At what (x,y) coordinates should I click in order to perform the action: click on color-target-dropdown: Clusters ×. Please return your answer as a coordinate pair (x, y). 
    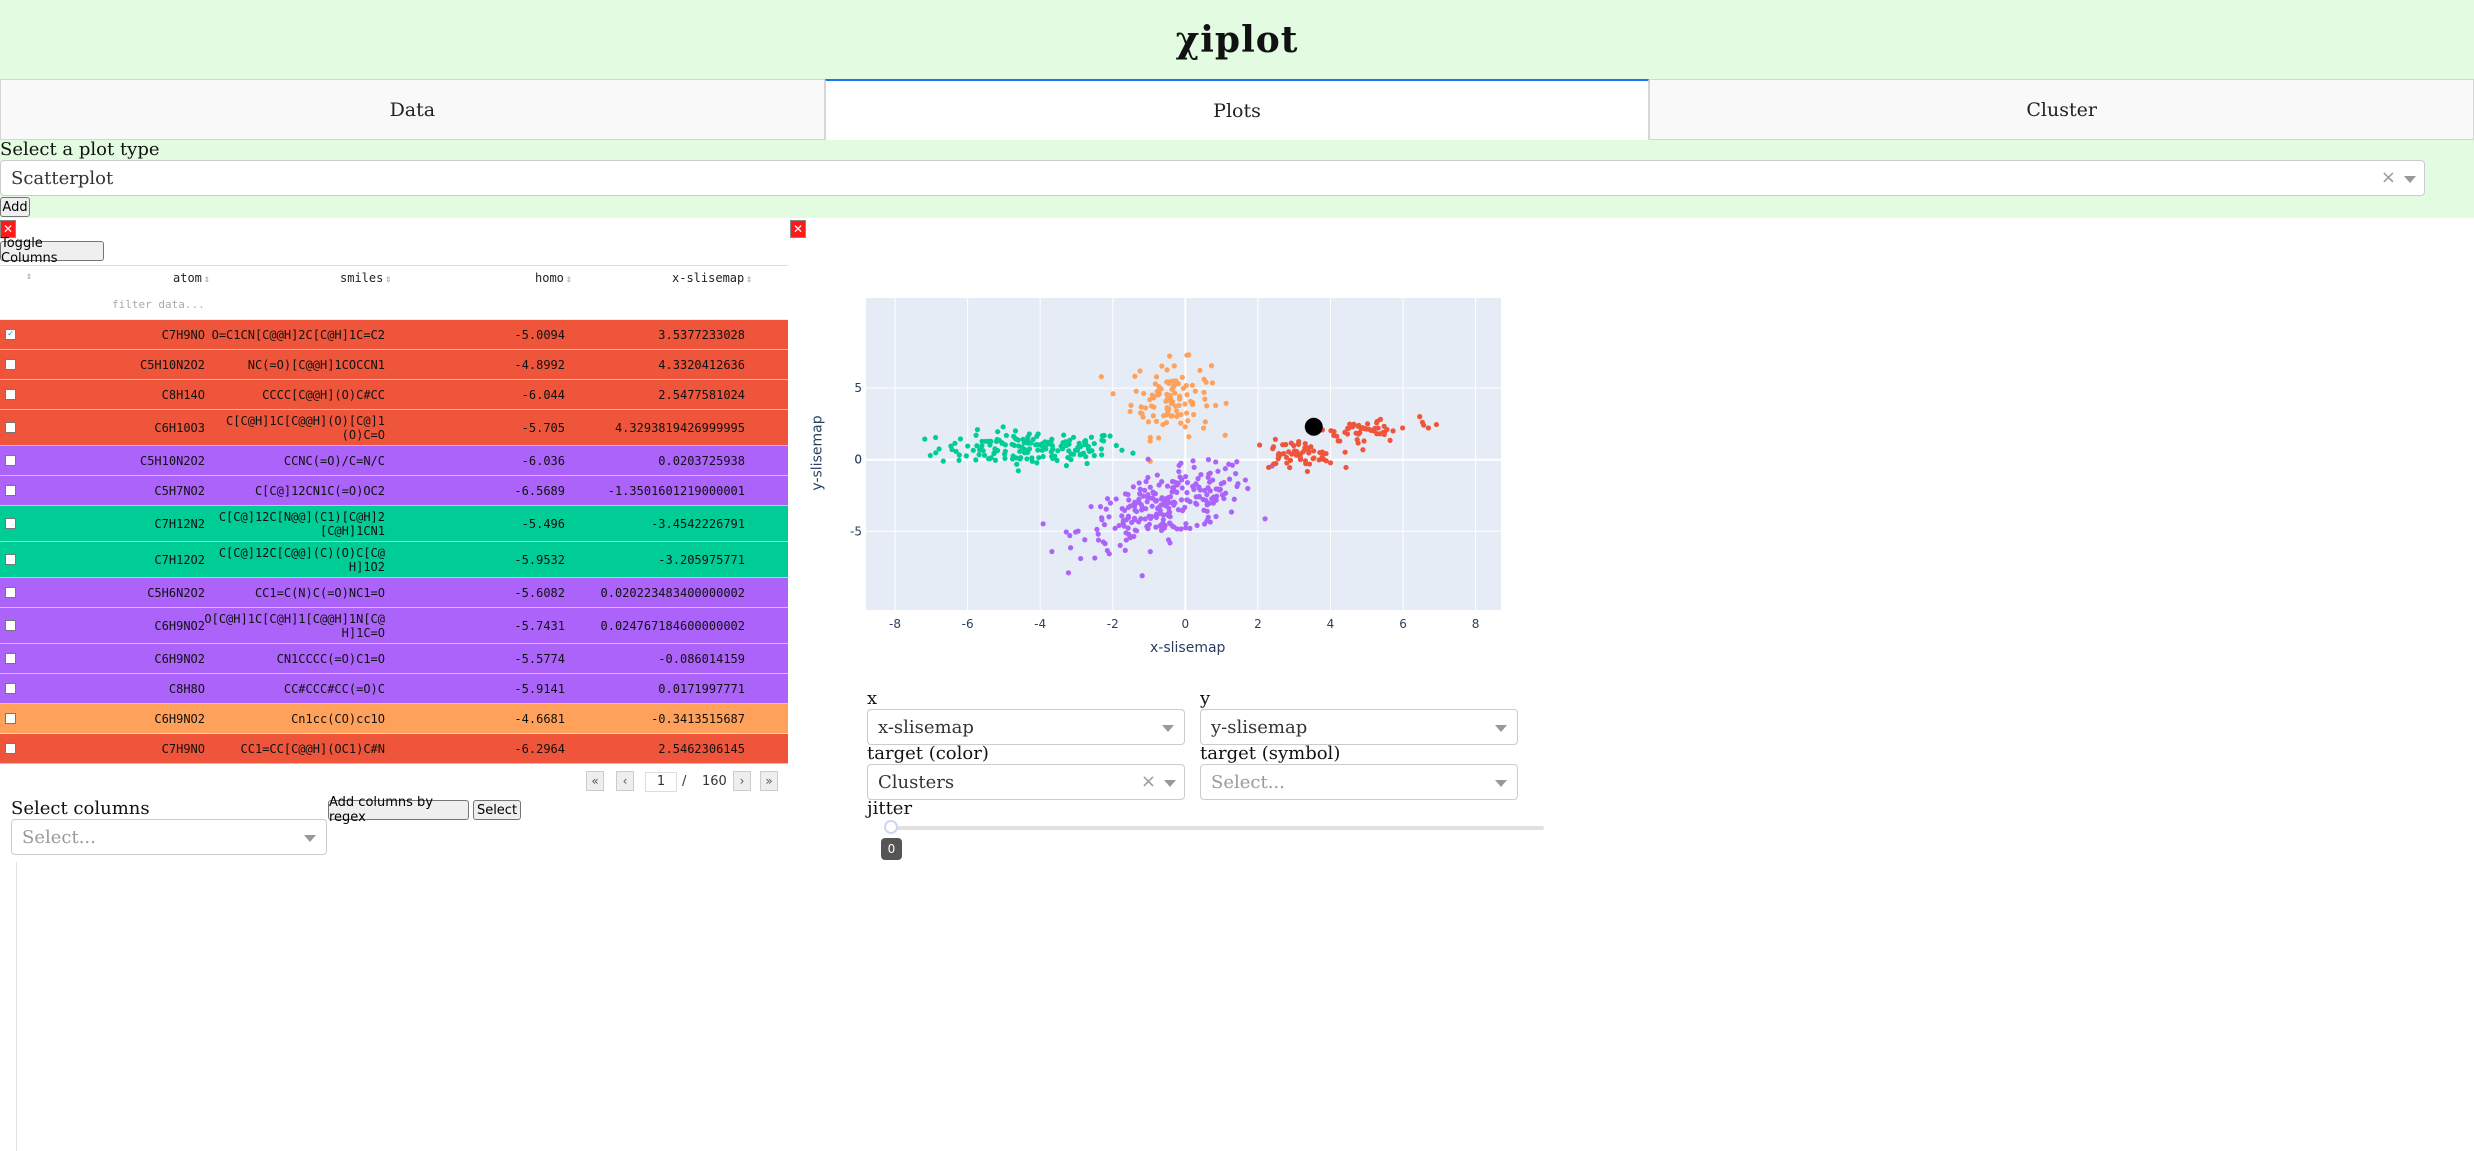
    Looking at the image, I should click on (1026, 782).